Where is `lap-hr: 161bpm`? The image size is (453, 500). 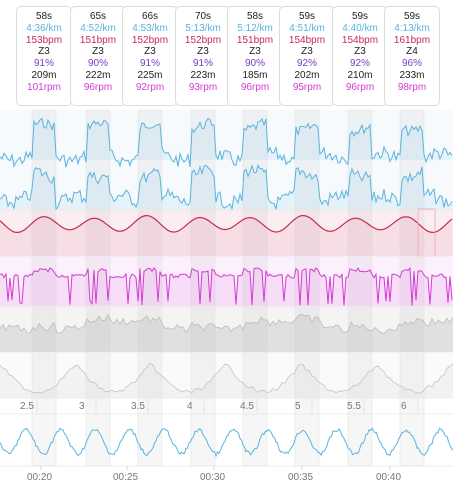 lap-hr: 161bpm is located at coordinates (412, 40).